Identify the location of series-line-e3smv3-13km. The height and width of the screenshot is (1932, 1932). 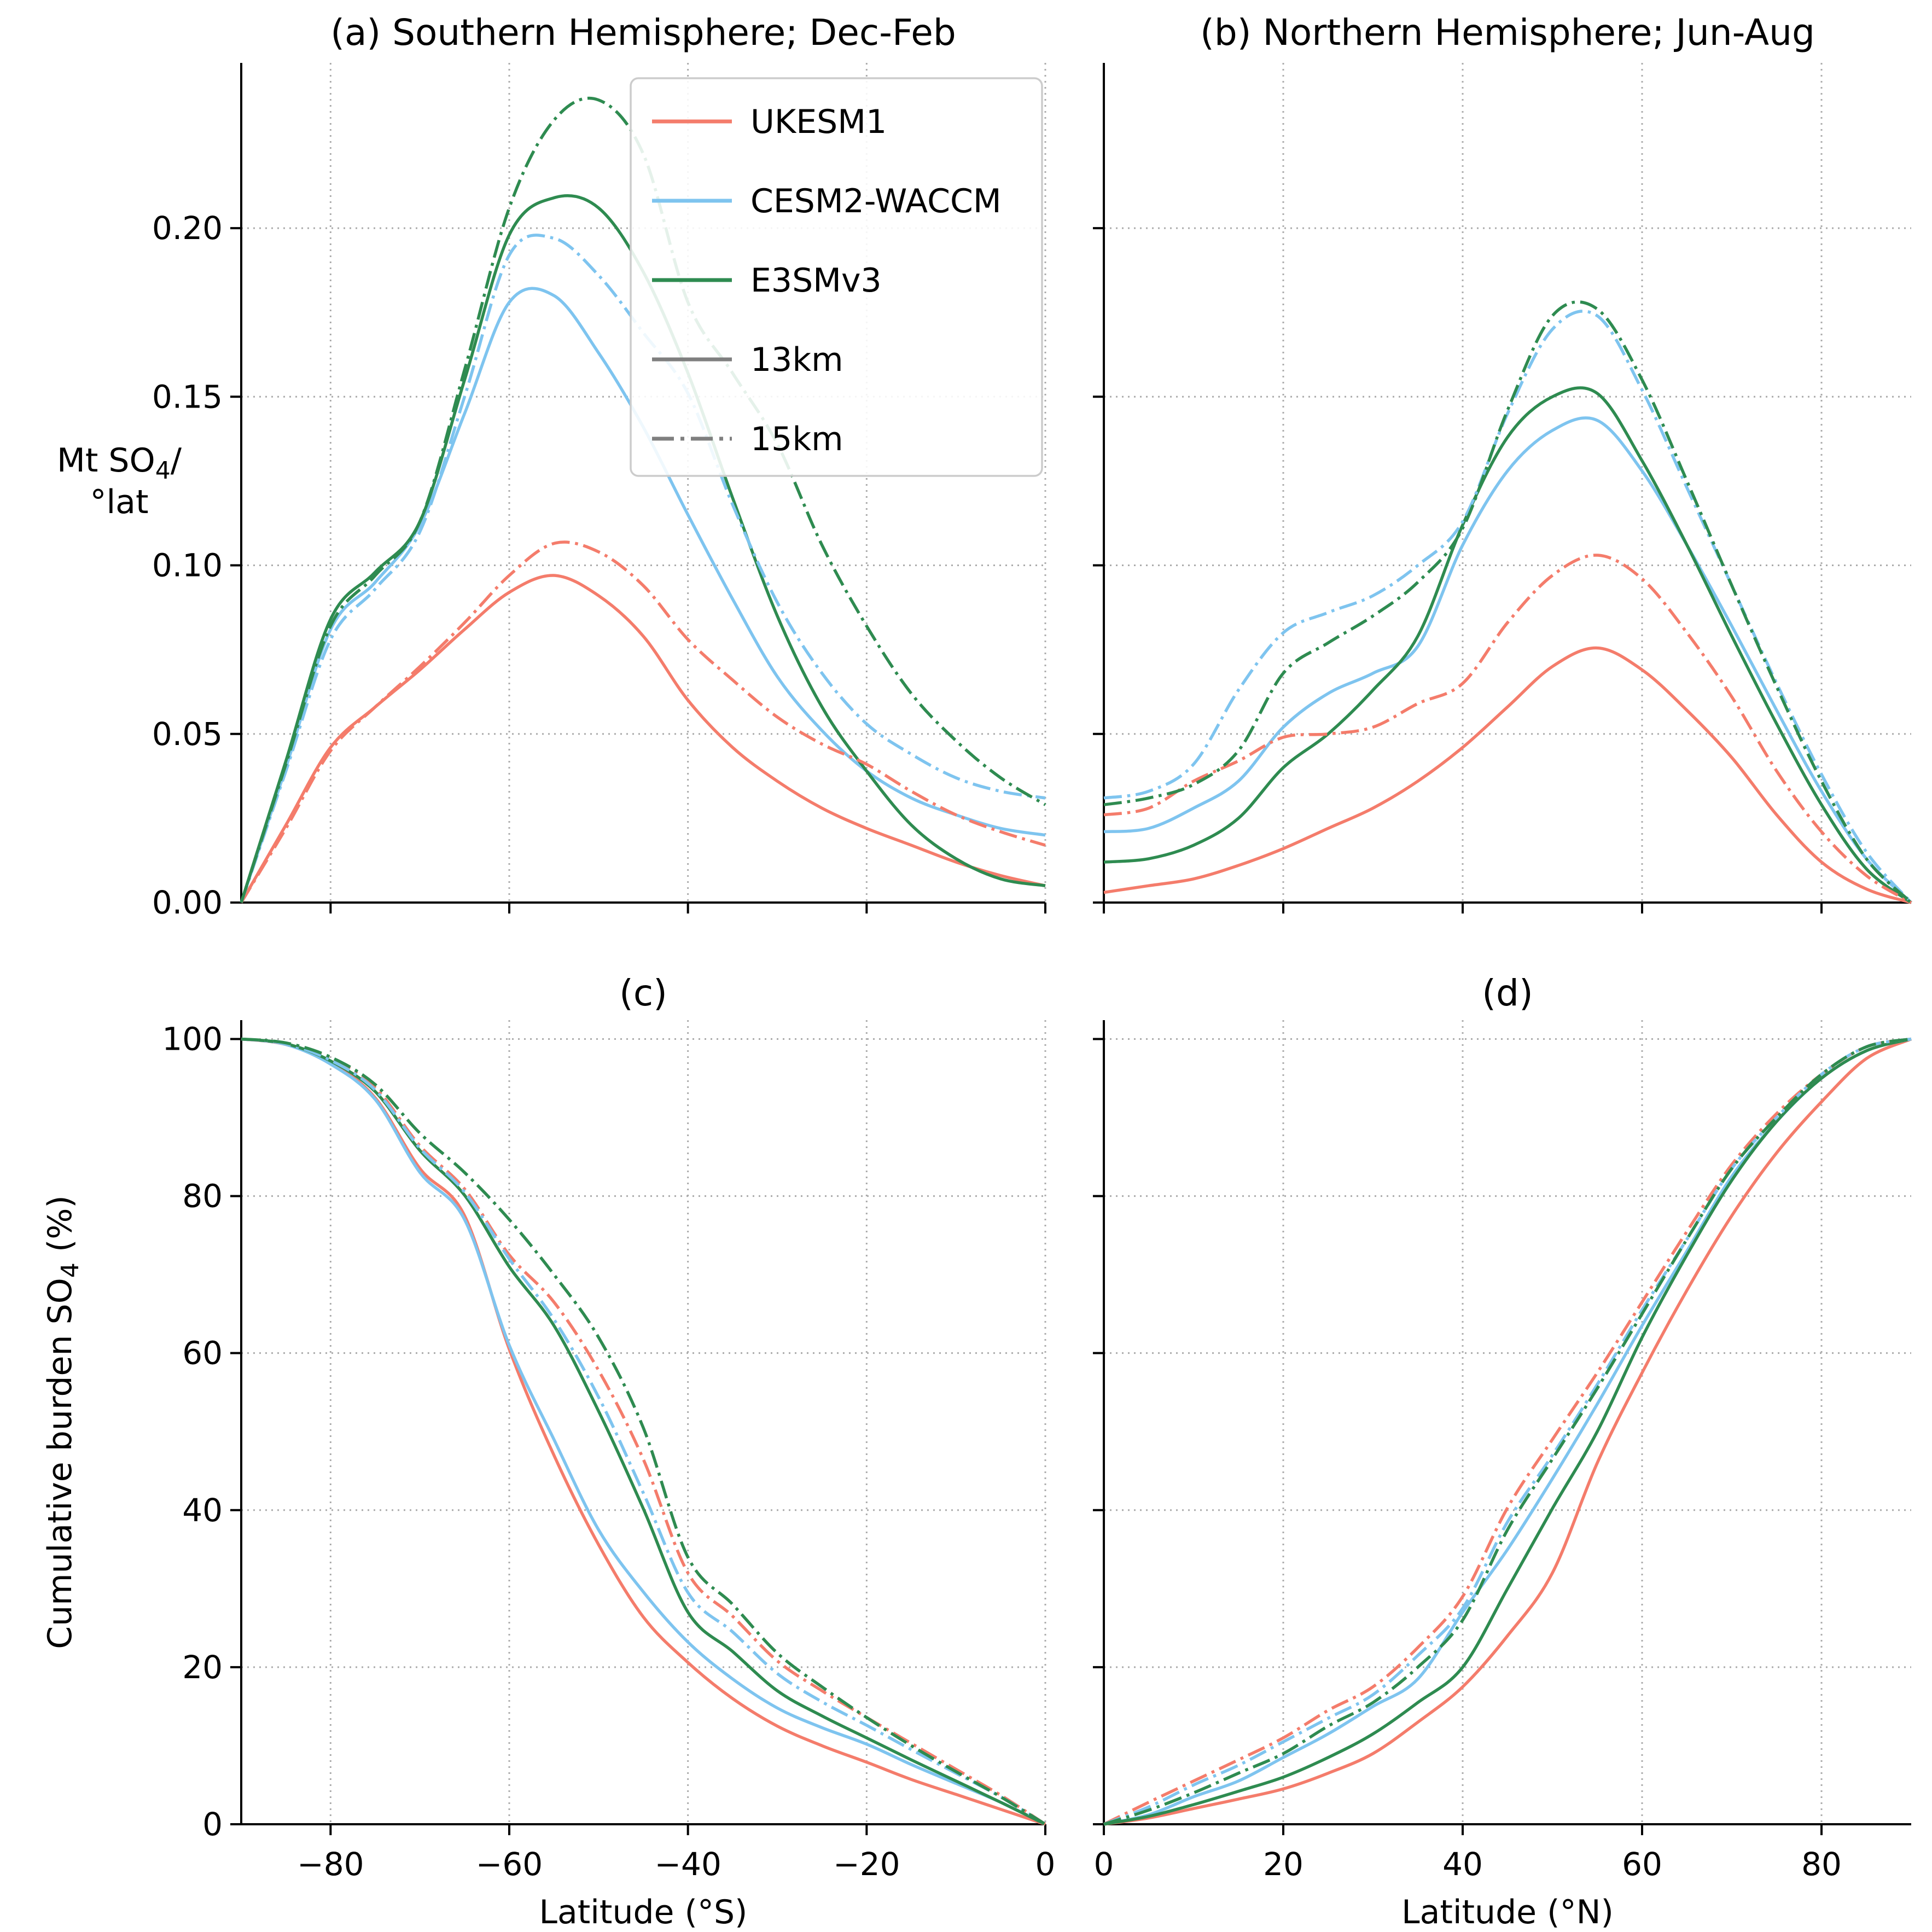
(1507, 645).